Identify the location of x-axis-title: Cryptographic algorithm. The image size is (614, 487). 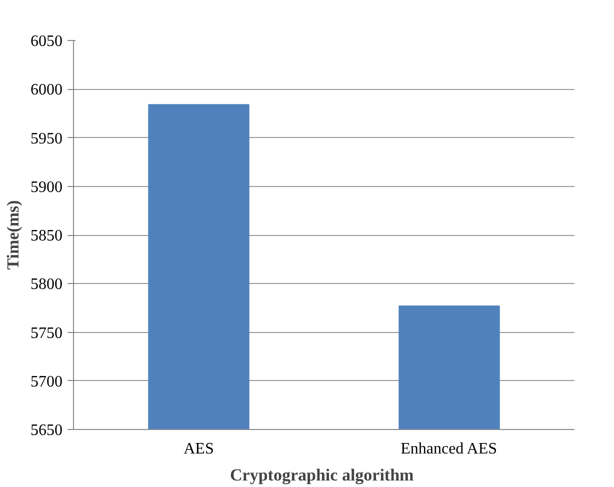
(322, 475).